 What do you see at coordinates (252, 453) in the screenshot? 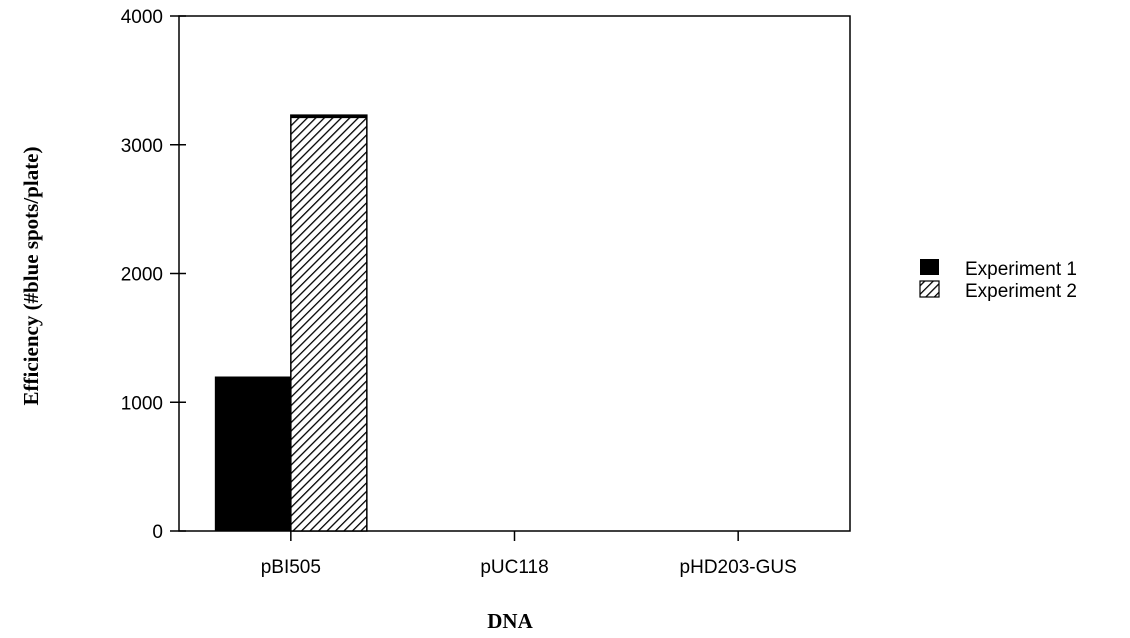
I see `bar-experiment-1-pbi505` at bounding box center [252, 453].